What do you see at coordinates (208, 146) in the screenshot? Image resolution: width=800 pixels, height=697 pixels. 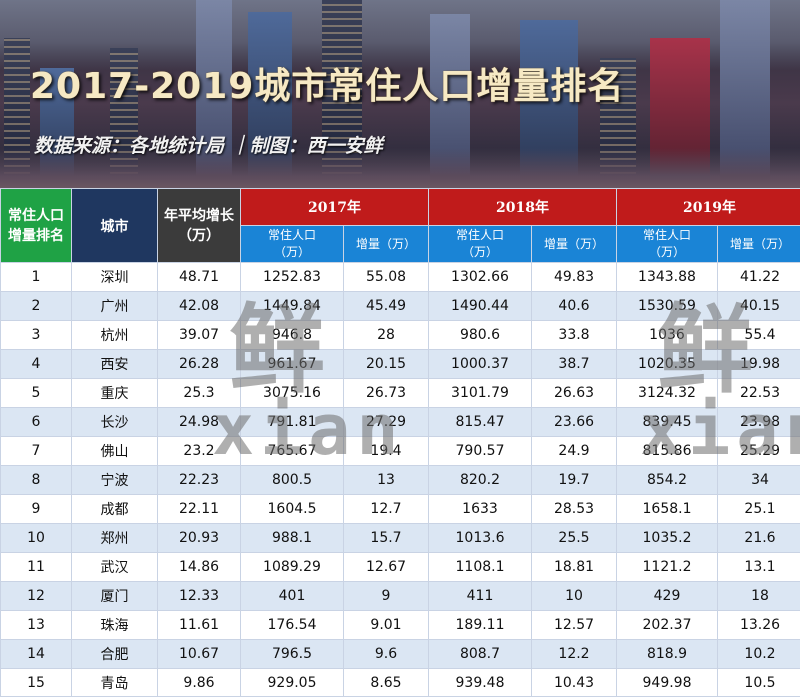 I see `source-credit: 数据来源：各地统计局 ｜制图：西一安鲜` at bounding box center [208, 146].